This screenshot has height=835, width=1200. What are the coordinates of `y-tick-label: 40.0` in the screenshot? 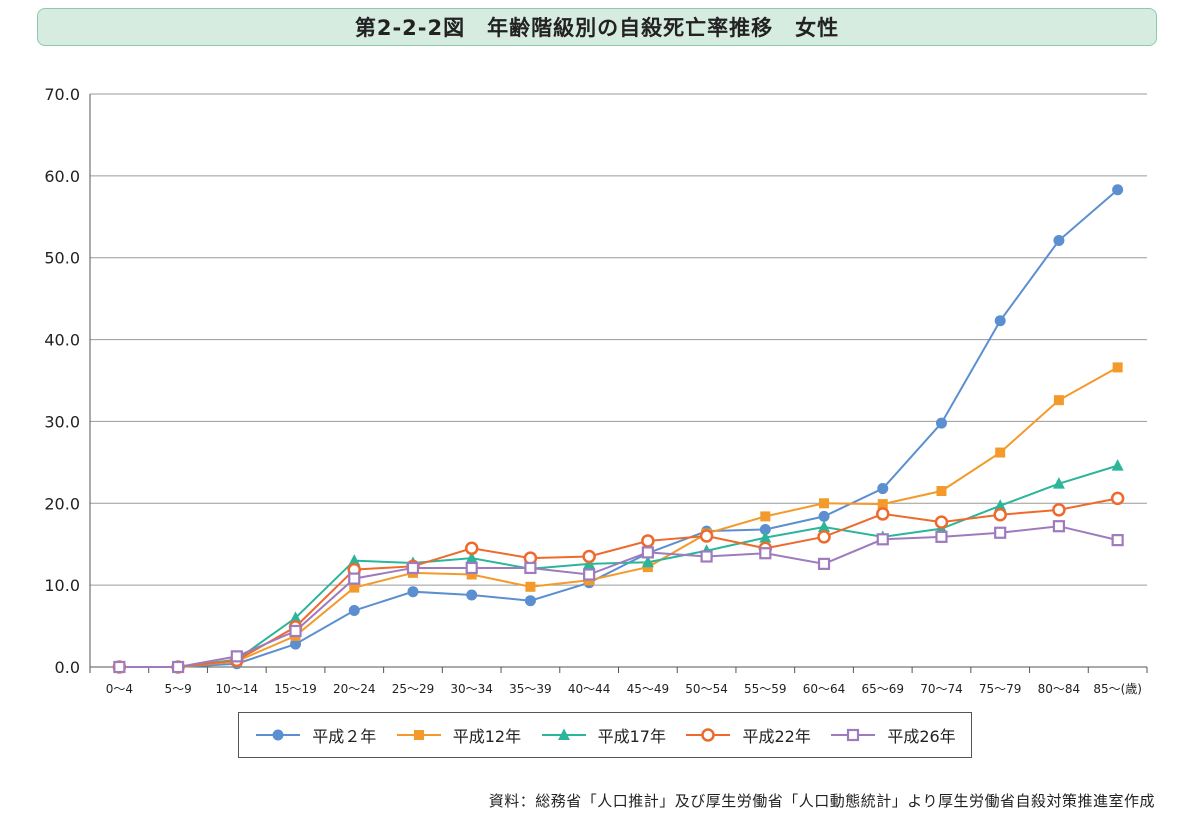 It's located at (62, 340).